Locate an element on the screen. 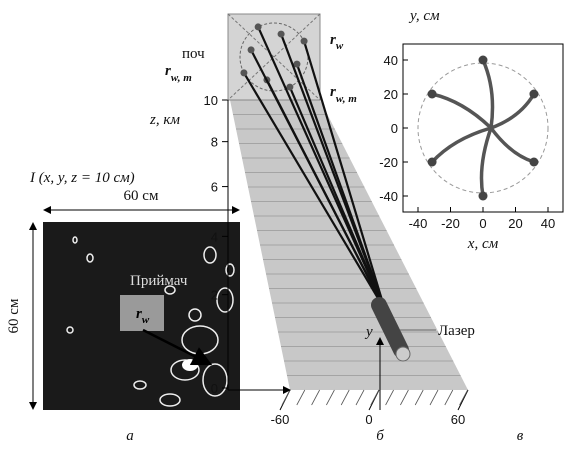  x-axis-label: x, см is located at coordinates (483, 244).